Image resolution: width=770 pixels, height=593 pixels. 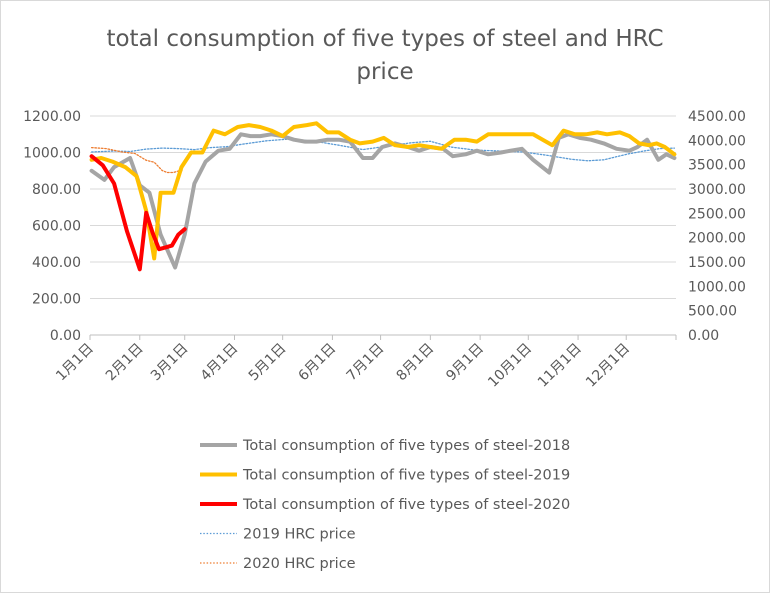 I want to click on y-left-tick-label: 200.00, so click(x=56, y=300).